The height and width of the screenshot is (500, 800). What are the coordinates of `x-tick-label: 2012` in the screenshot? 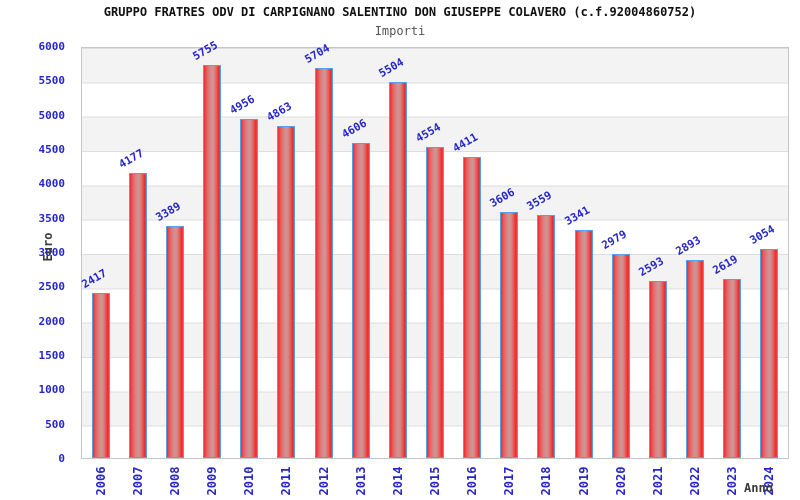 It's located at (323, 481).